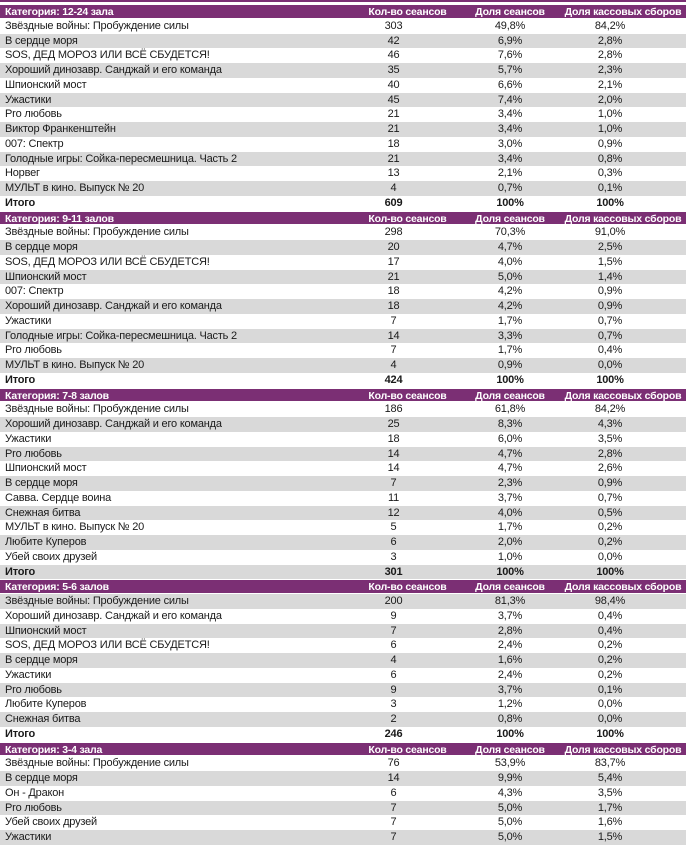 The height and width of the screenshot is (845, 686). What do you see at coordinates (610, 468) in the screenshot?
I see `boxoffice-share-cell: 2,6%` at bounding box center [610, 468].